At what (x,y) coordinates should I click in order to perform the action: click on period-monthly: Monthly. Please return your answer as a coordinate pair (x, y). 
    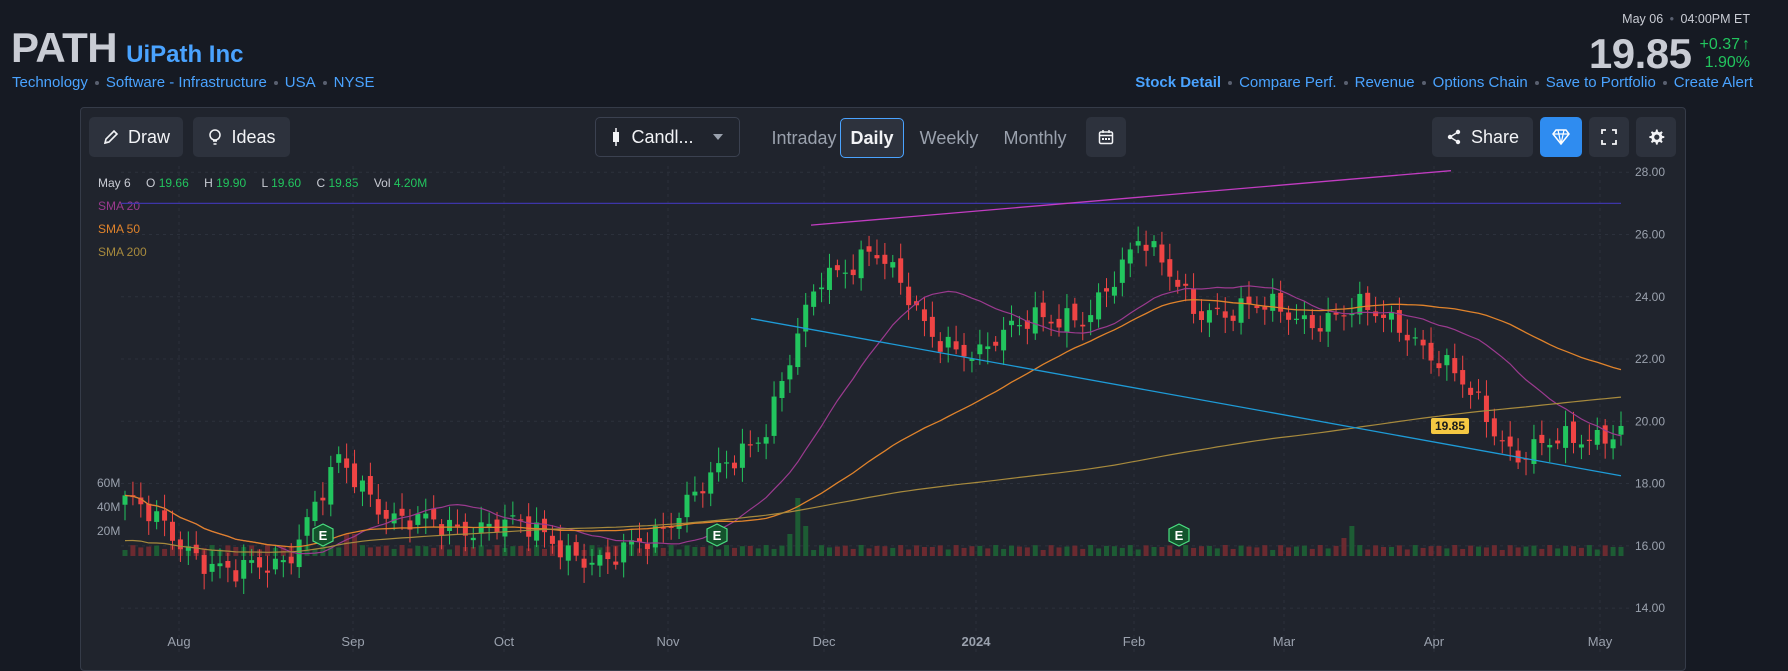
    Looking at the image, I should click on (1035, 137).